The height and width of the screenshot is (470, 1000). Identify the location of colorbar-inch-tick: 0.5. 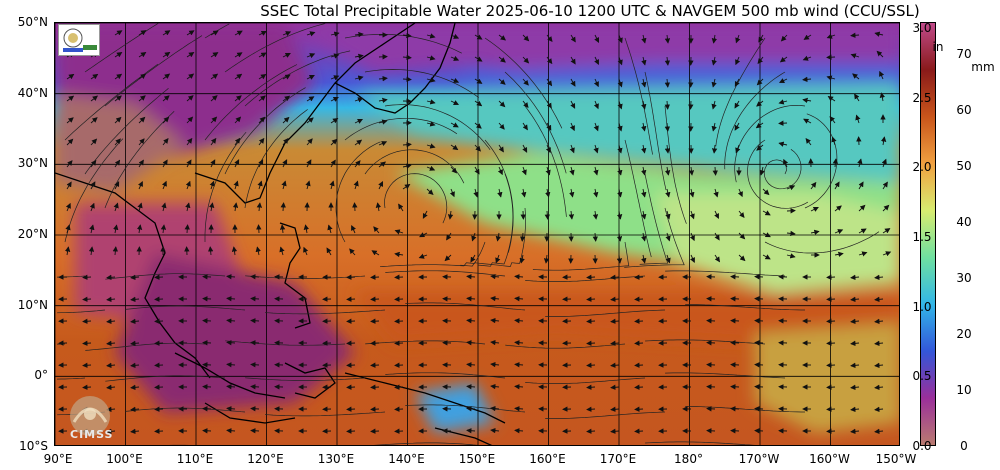
(922, 376).